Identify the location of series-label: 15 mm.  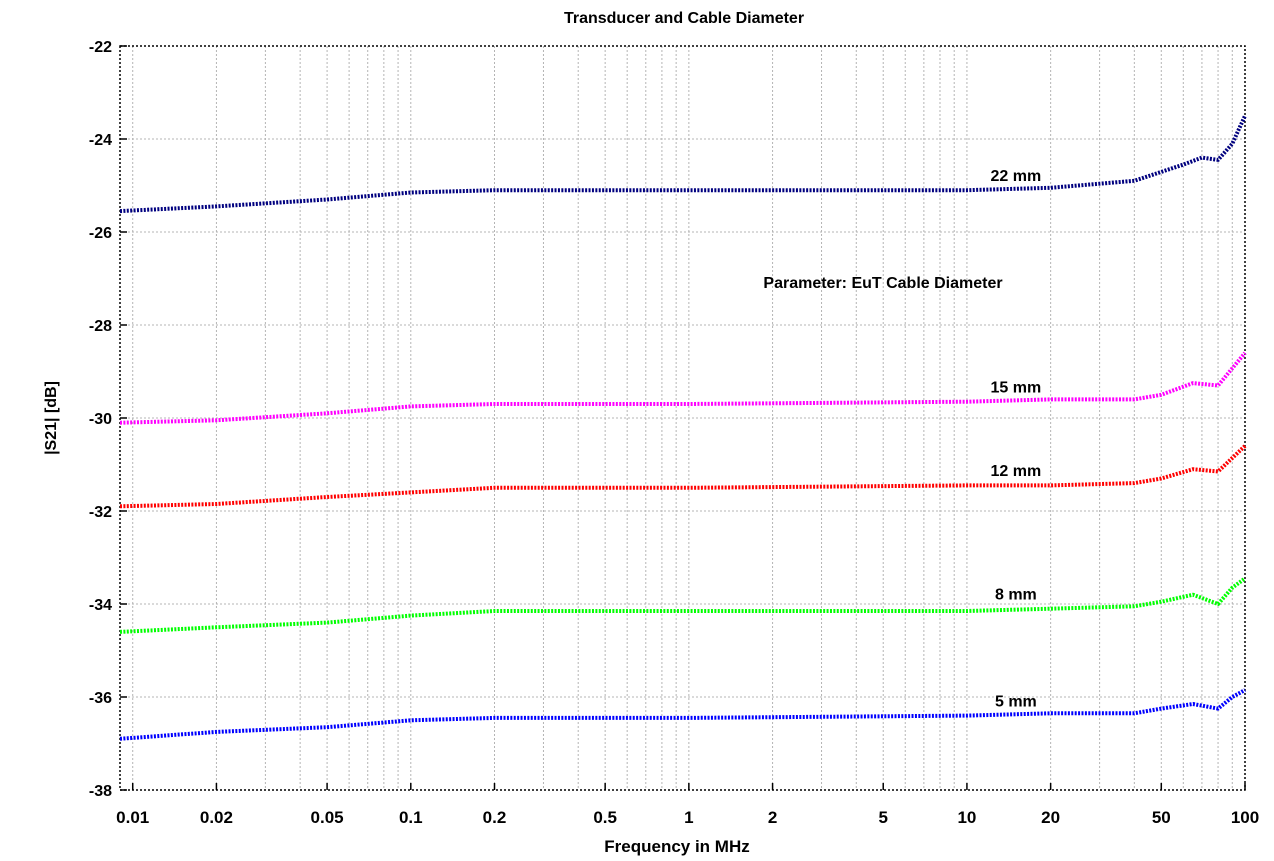
(1016, 387).